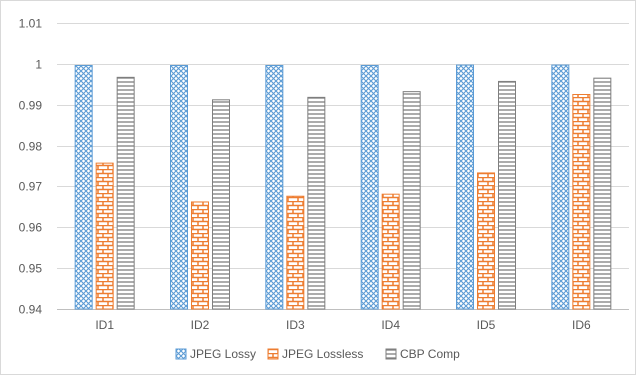 Image resolution: width=636 pixels, height=375 pixels. I want to click on y-tick-label: 0.96, so click(31, 228).